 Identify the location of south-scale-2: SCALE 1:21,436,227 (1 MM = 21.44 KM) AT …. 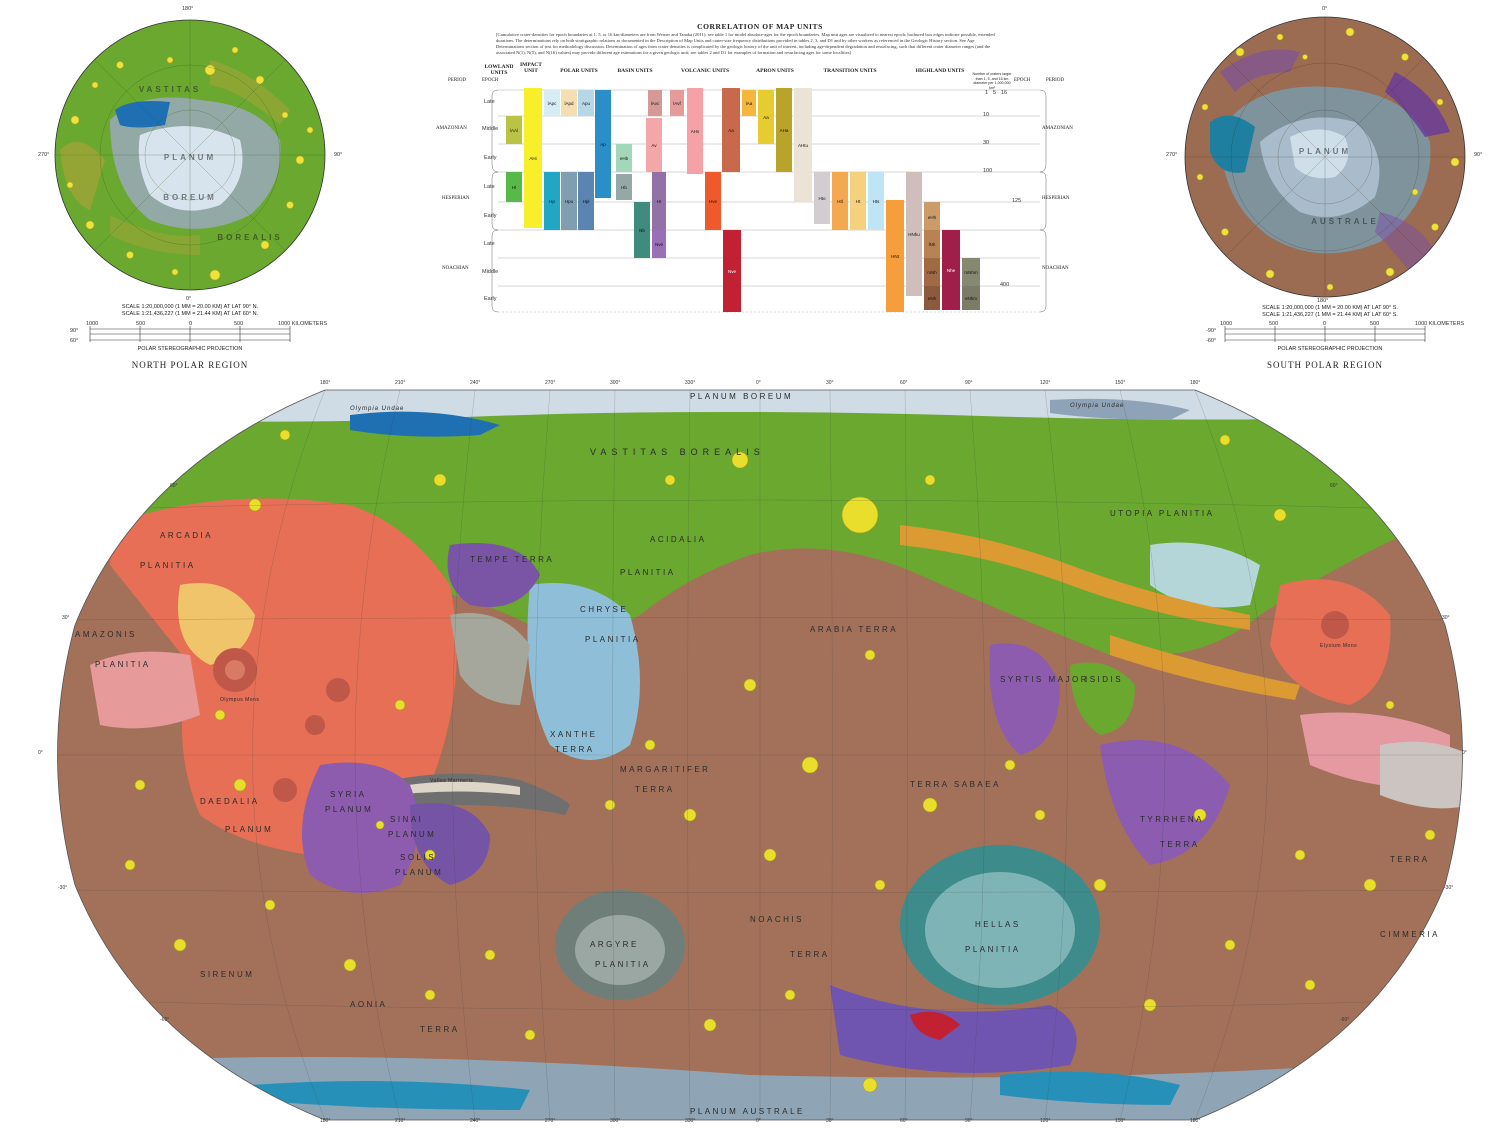
(1330, 315).